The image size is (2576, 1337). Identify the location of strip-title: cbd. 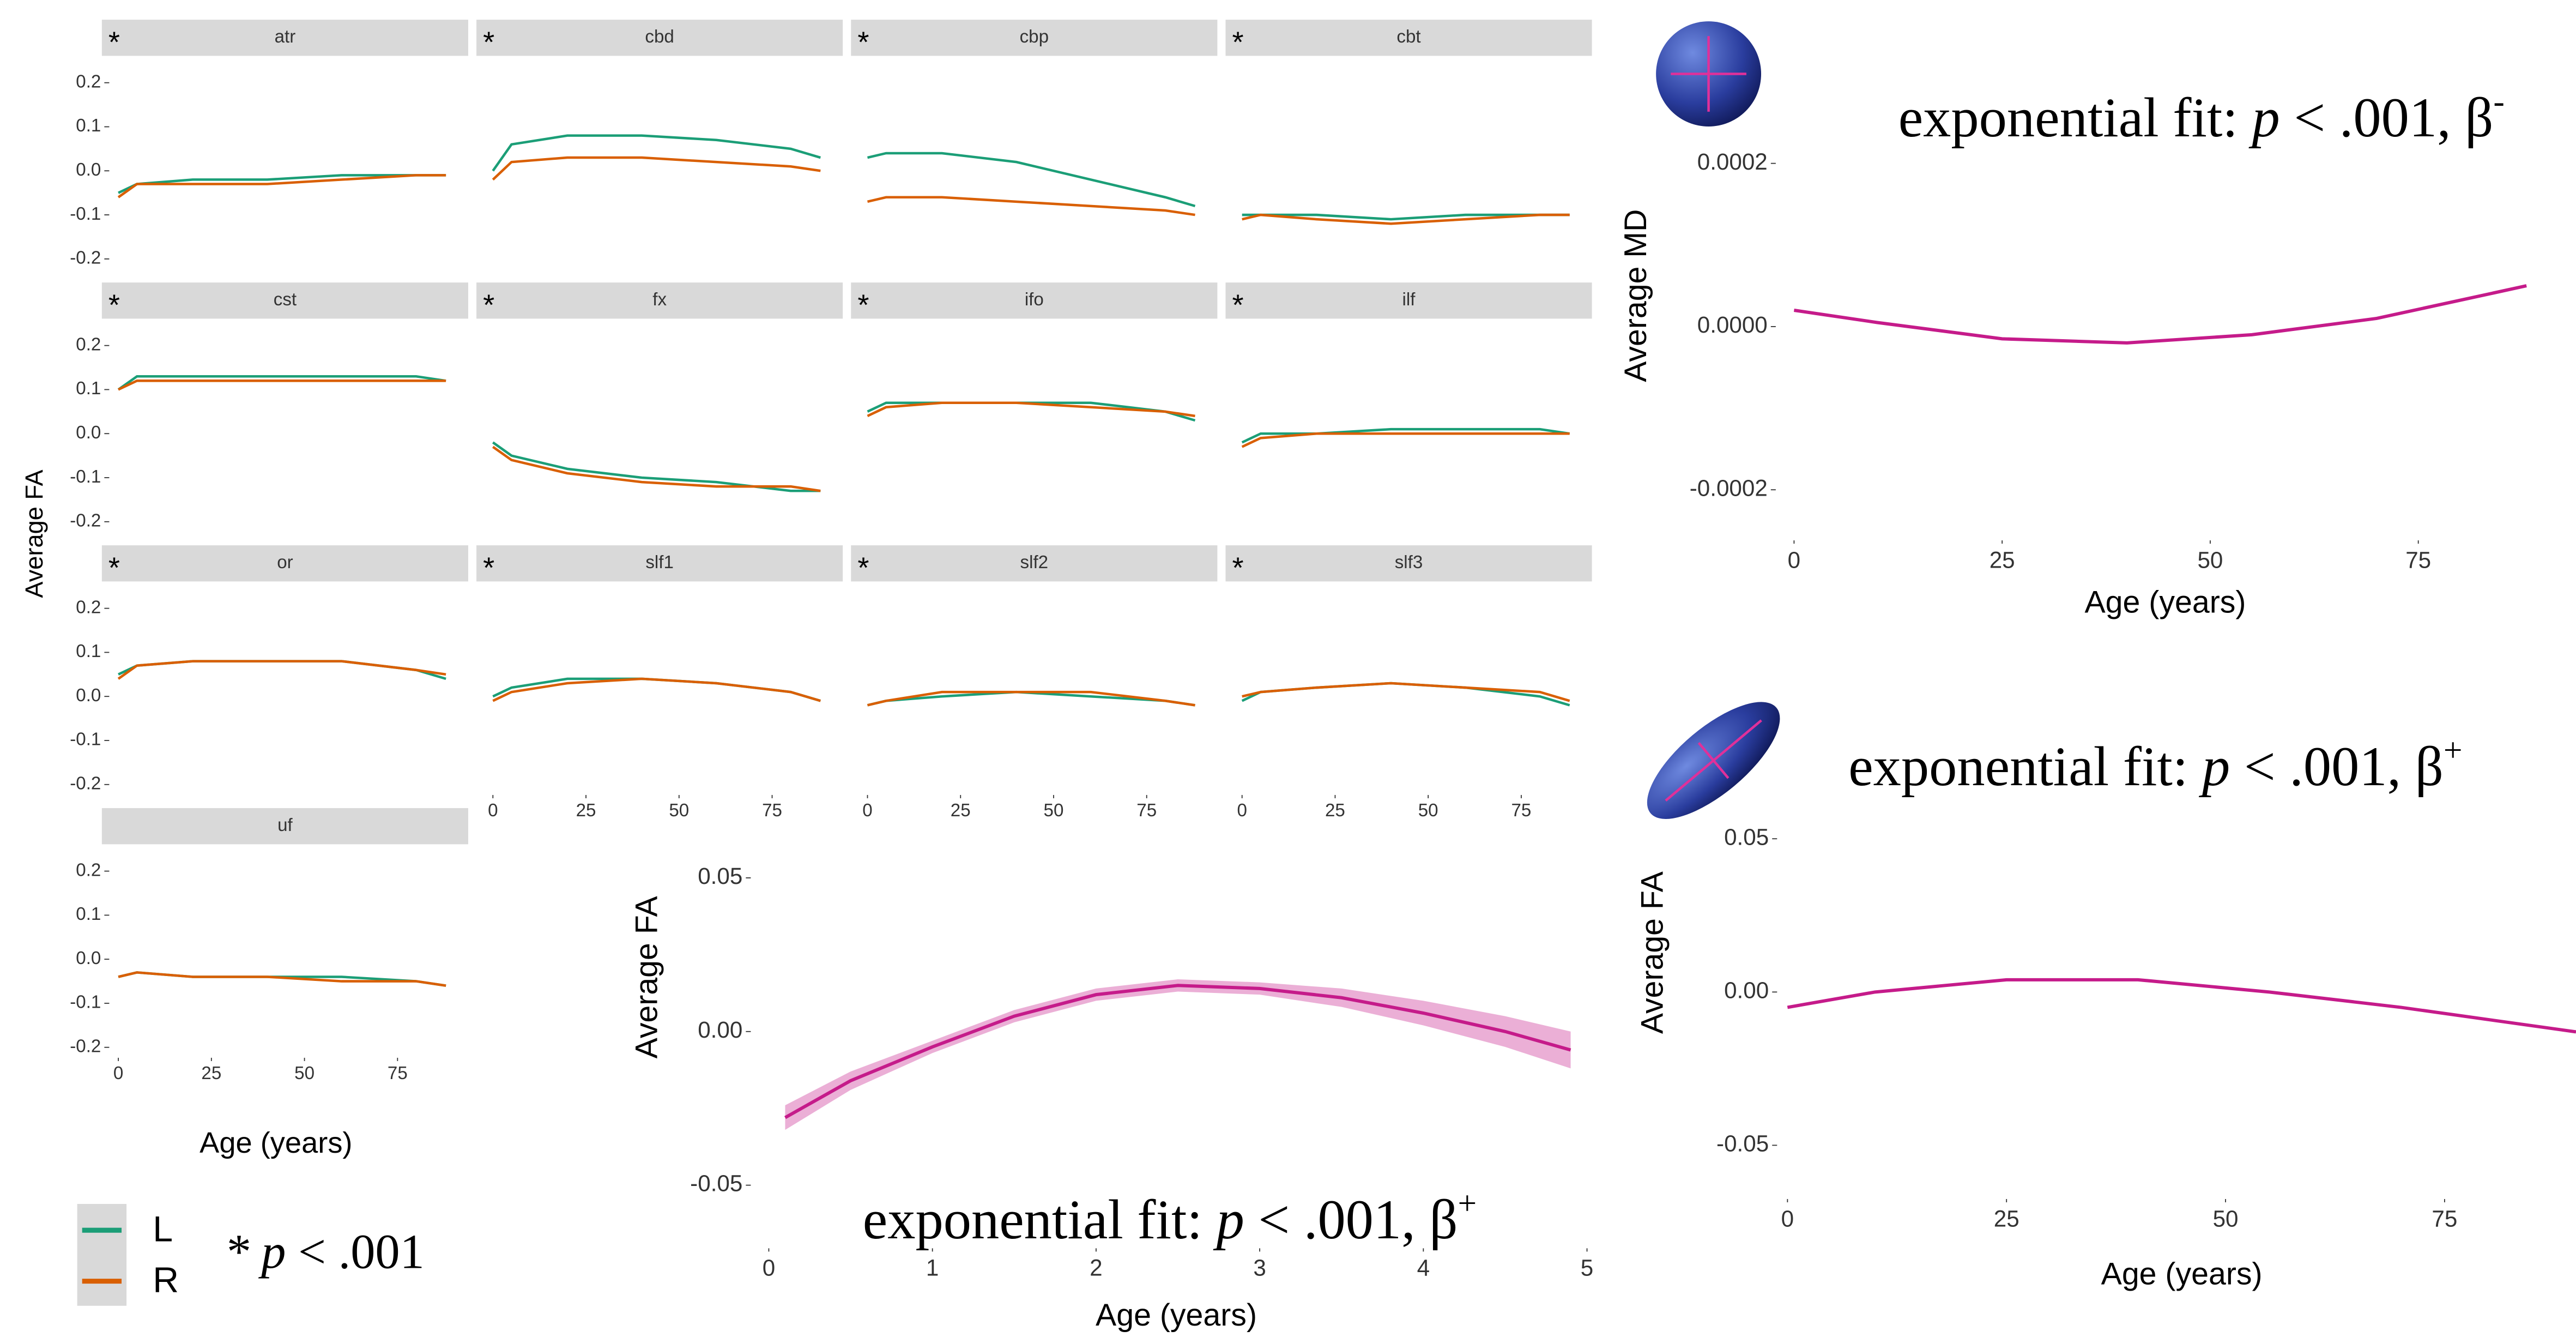
(659, 37).